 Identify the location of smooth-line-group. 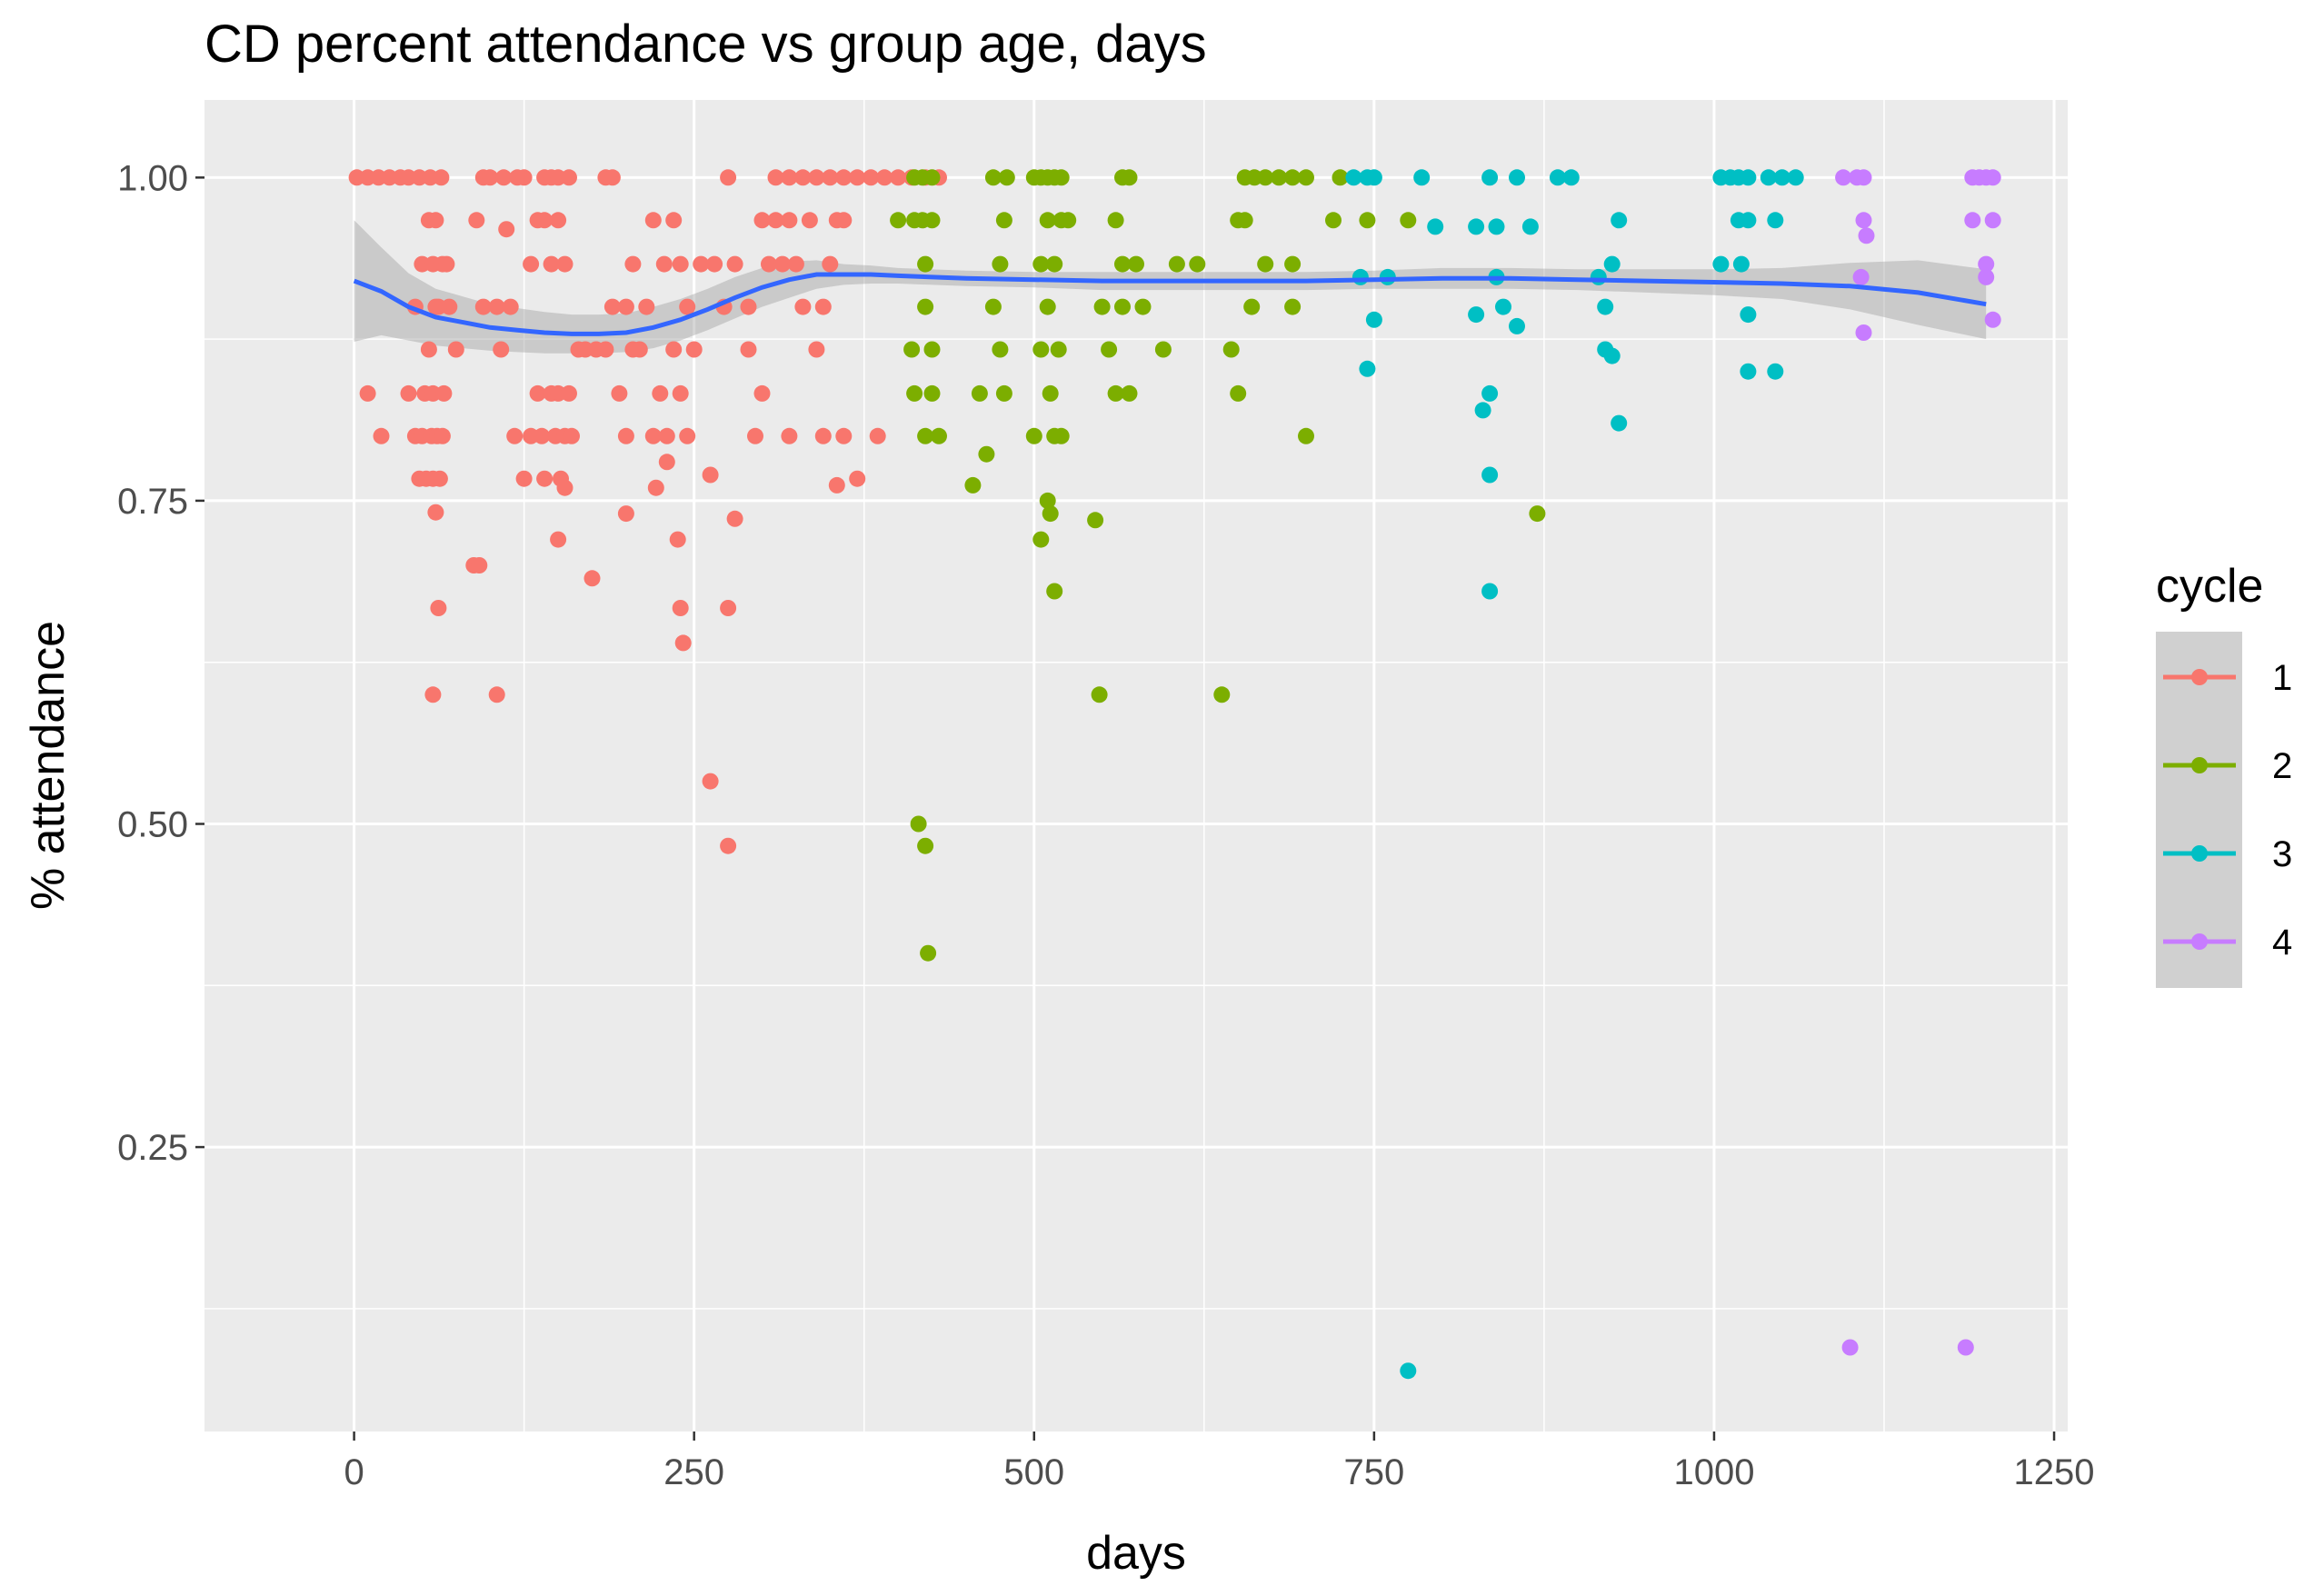
(1170, 304).